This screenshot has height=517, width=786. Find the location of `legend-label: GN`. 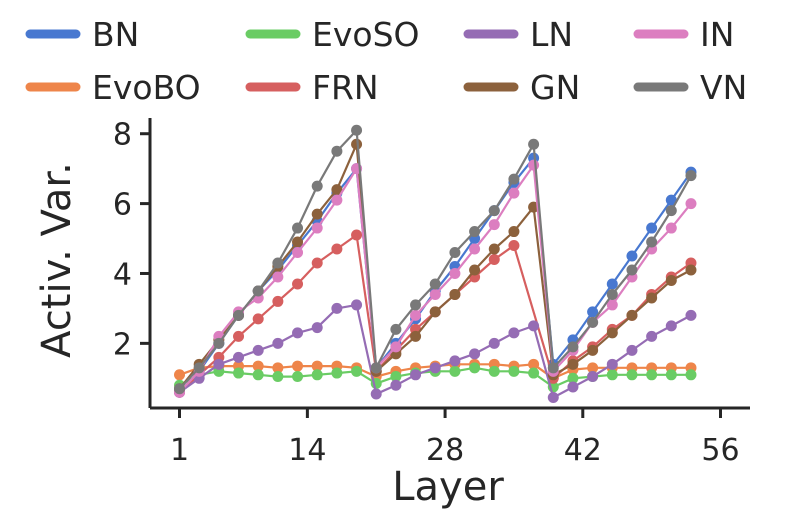

legend-label: GN is located at coordinates (555, 87).